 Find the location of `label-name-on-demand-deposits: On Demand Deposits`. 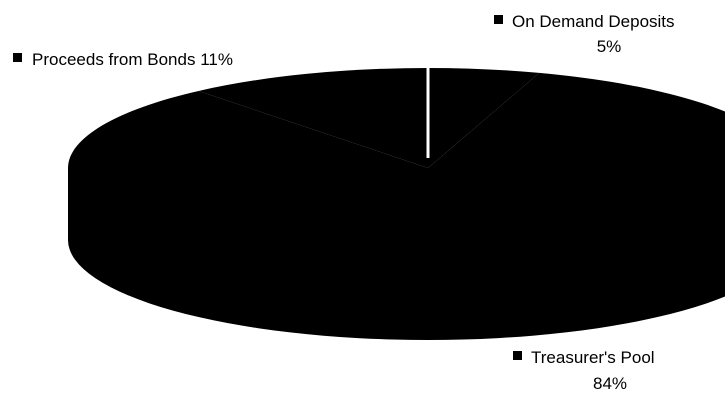

label-name-on-demand-deposits: On Demand Deposits is located at coordinates (593, 21).